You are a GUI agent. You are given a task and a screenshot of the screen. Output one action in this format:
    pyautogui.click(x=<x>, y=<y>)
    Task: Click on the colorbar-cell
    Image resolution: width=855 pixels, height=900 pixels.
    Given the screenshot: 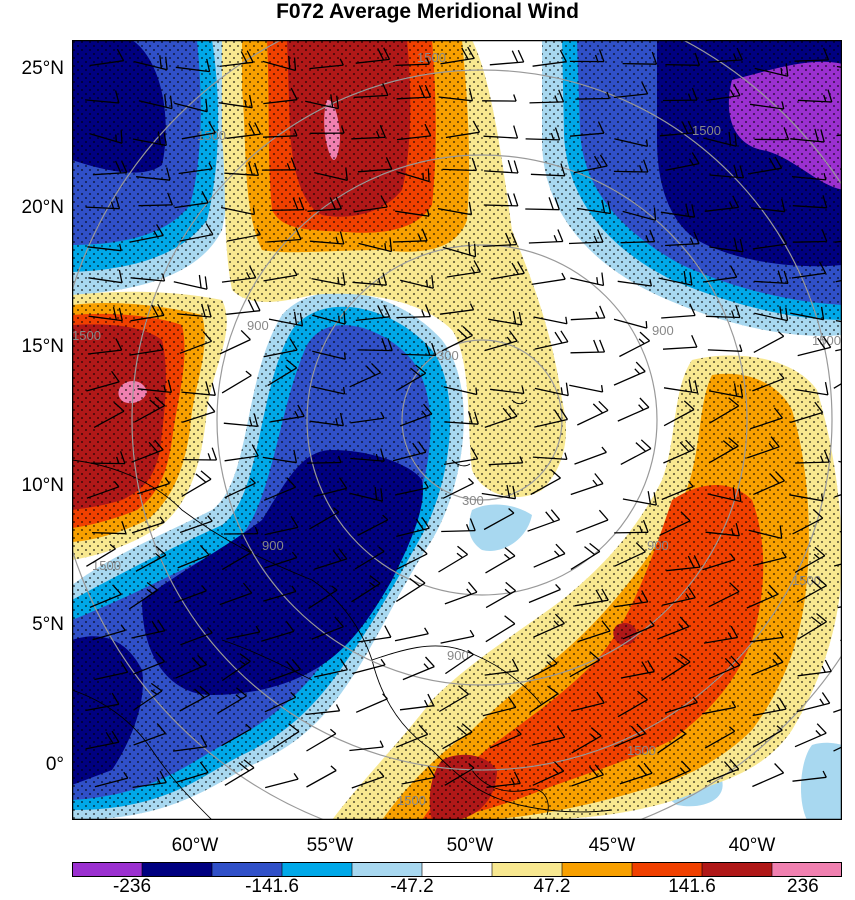 What is the action you would take?
    pyautogui.click(x=597, y=869)
    